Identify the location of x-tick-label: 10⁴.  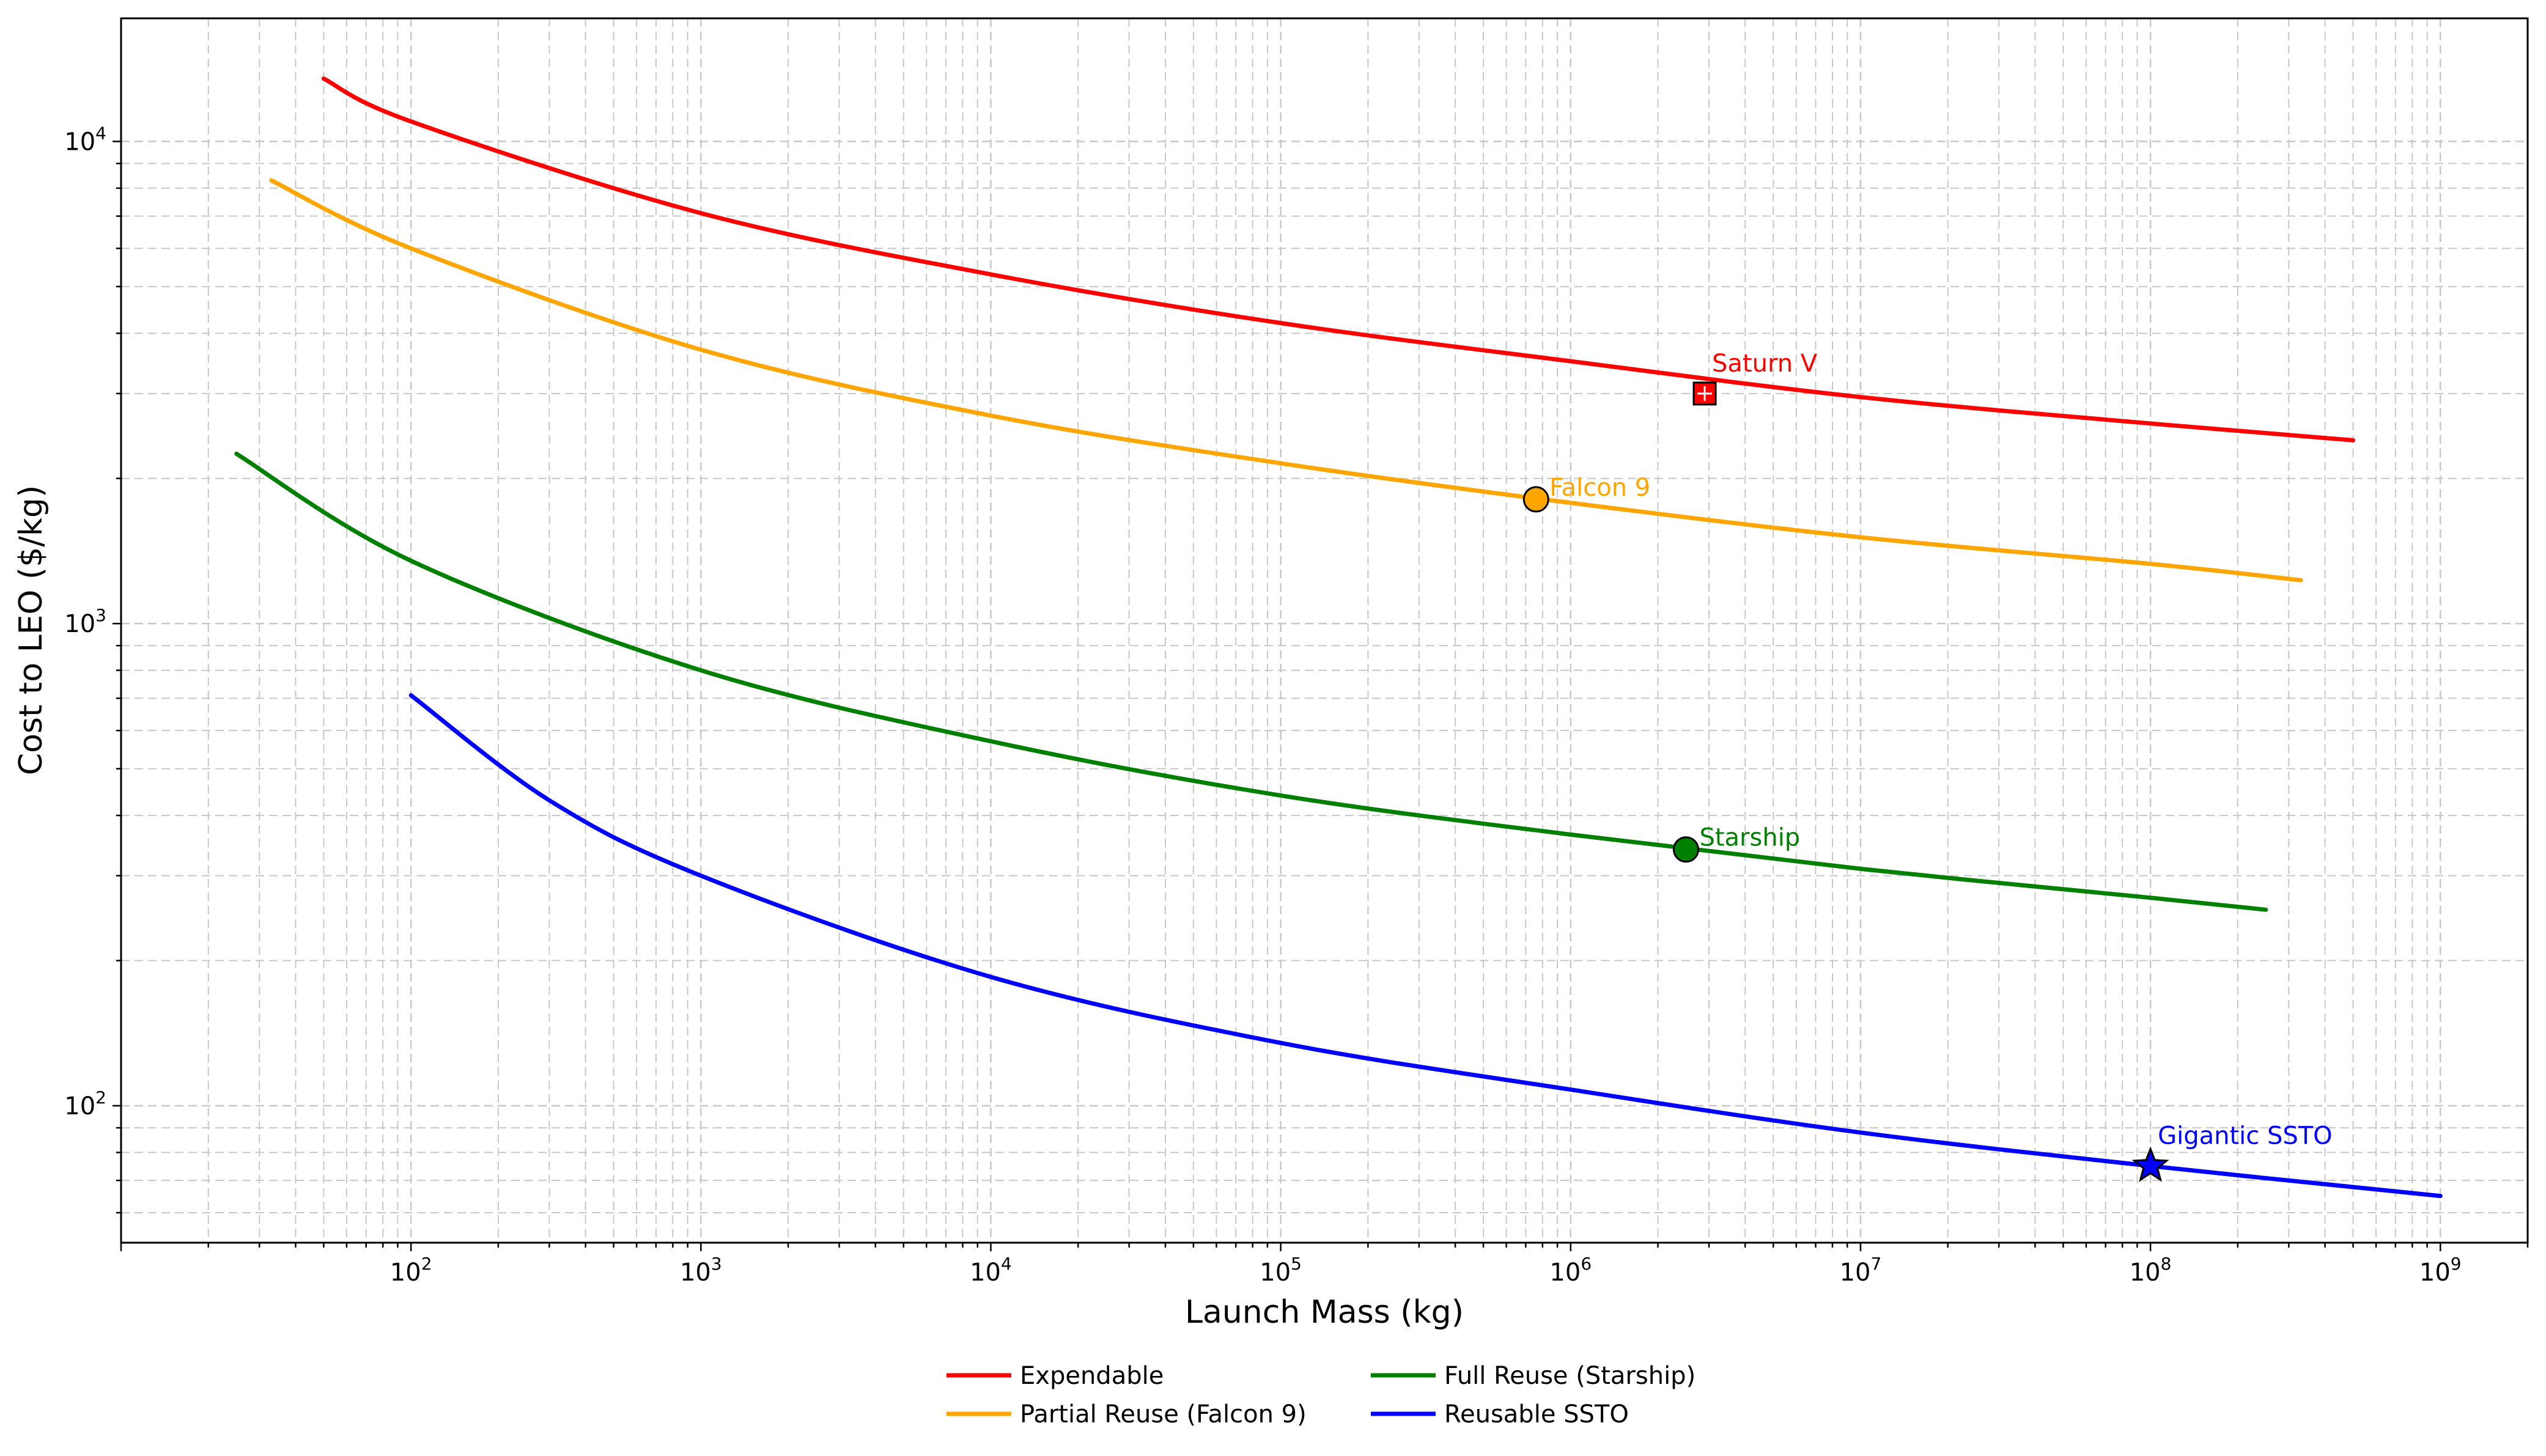
(991, 1270).